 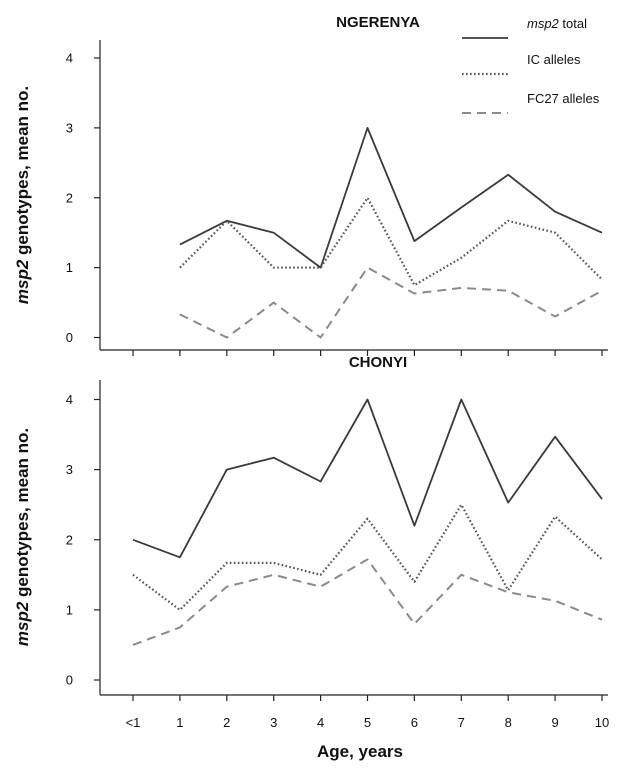 I want to click on x-tick-label: 2, so click(x=226, y=722).